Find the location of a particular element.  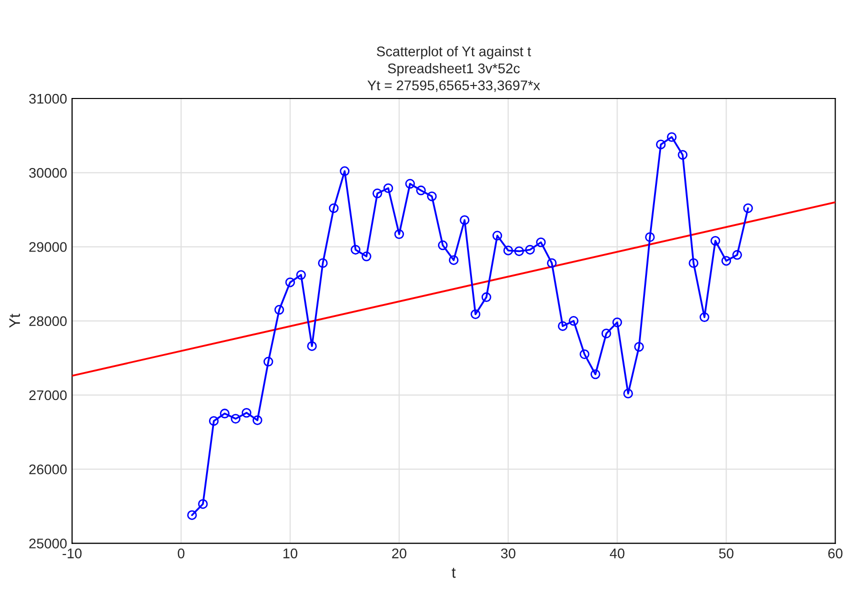

y-tick-label: 28000 is located at coordinates (48, 321).